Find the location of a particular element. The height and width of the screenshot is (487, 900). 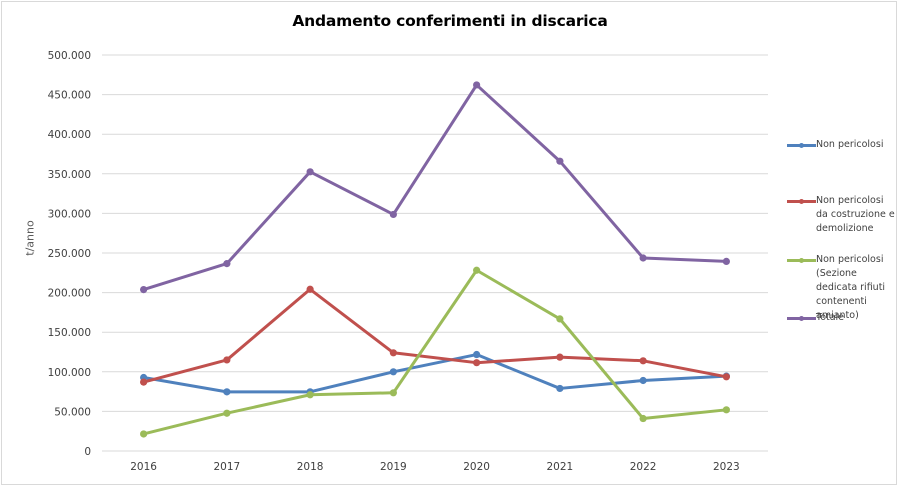

legend-label: Totale is located at coordinates (830, 317).